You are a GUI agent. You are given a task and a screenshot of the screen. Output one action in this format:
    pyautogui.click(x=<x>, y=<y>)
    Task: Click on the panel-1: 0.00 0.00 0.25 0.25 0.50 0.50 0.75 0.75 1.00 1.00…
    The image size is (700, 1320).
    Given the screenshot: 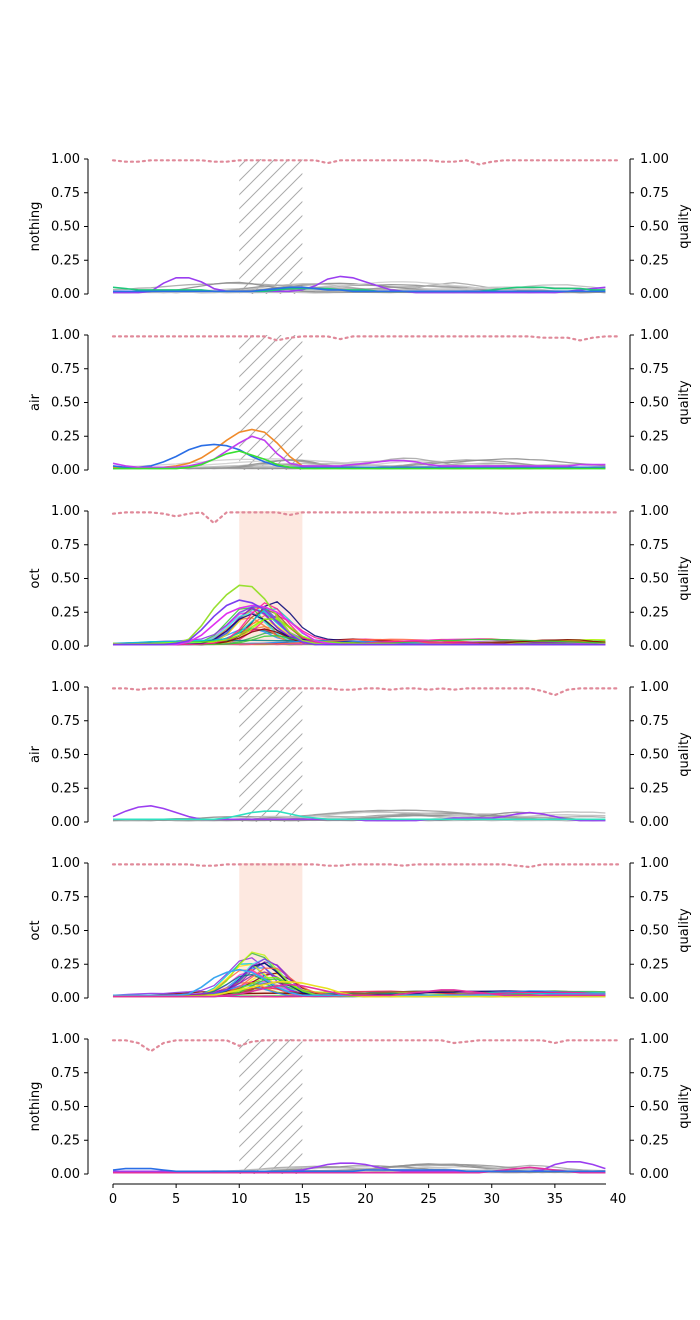 What is the action you would take?
    pyautogui.click(x=360, y=227)
    